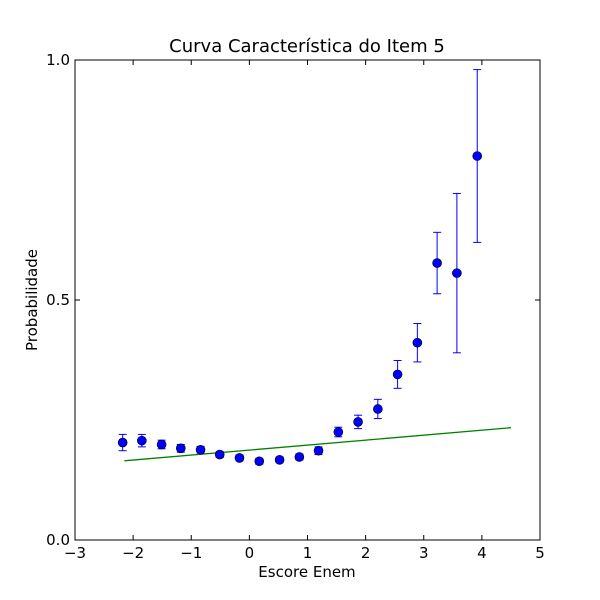  What do you see at coordinates (133, 553) in the screenshot?
I see `x-tick-label: −2` at bounding box center [133, 553].